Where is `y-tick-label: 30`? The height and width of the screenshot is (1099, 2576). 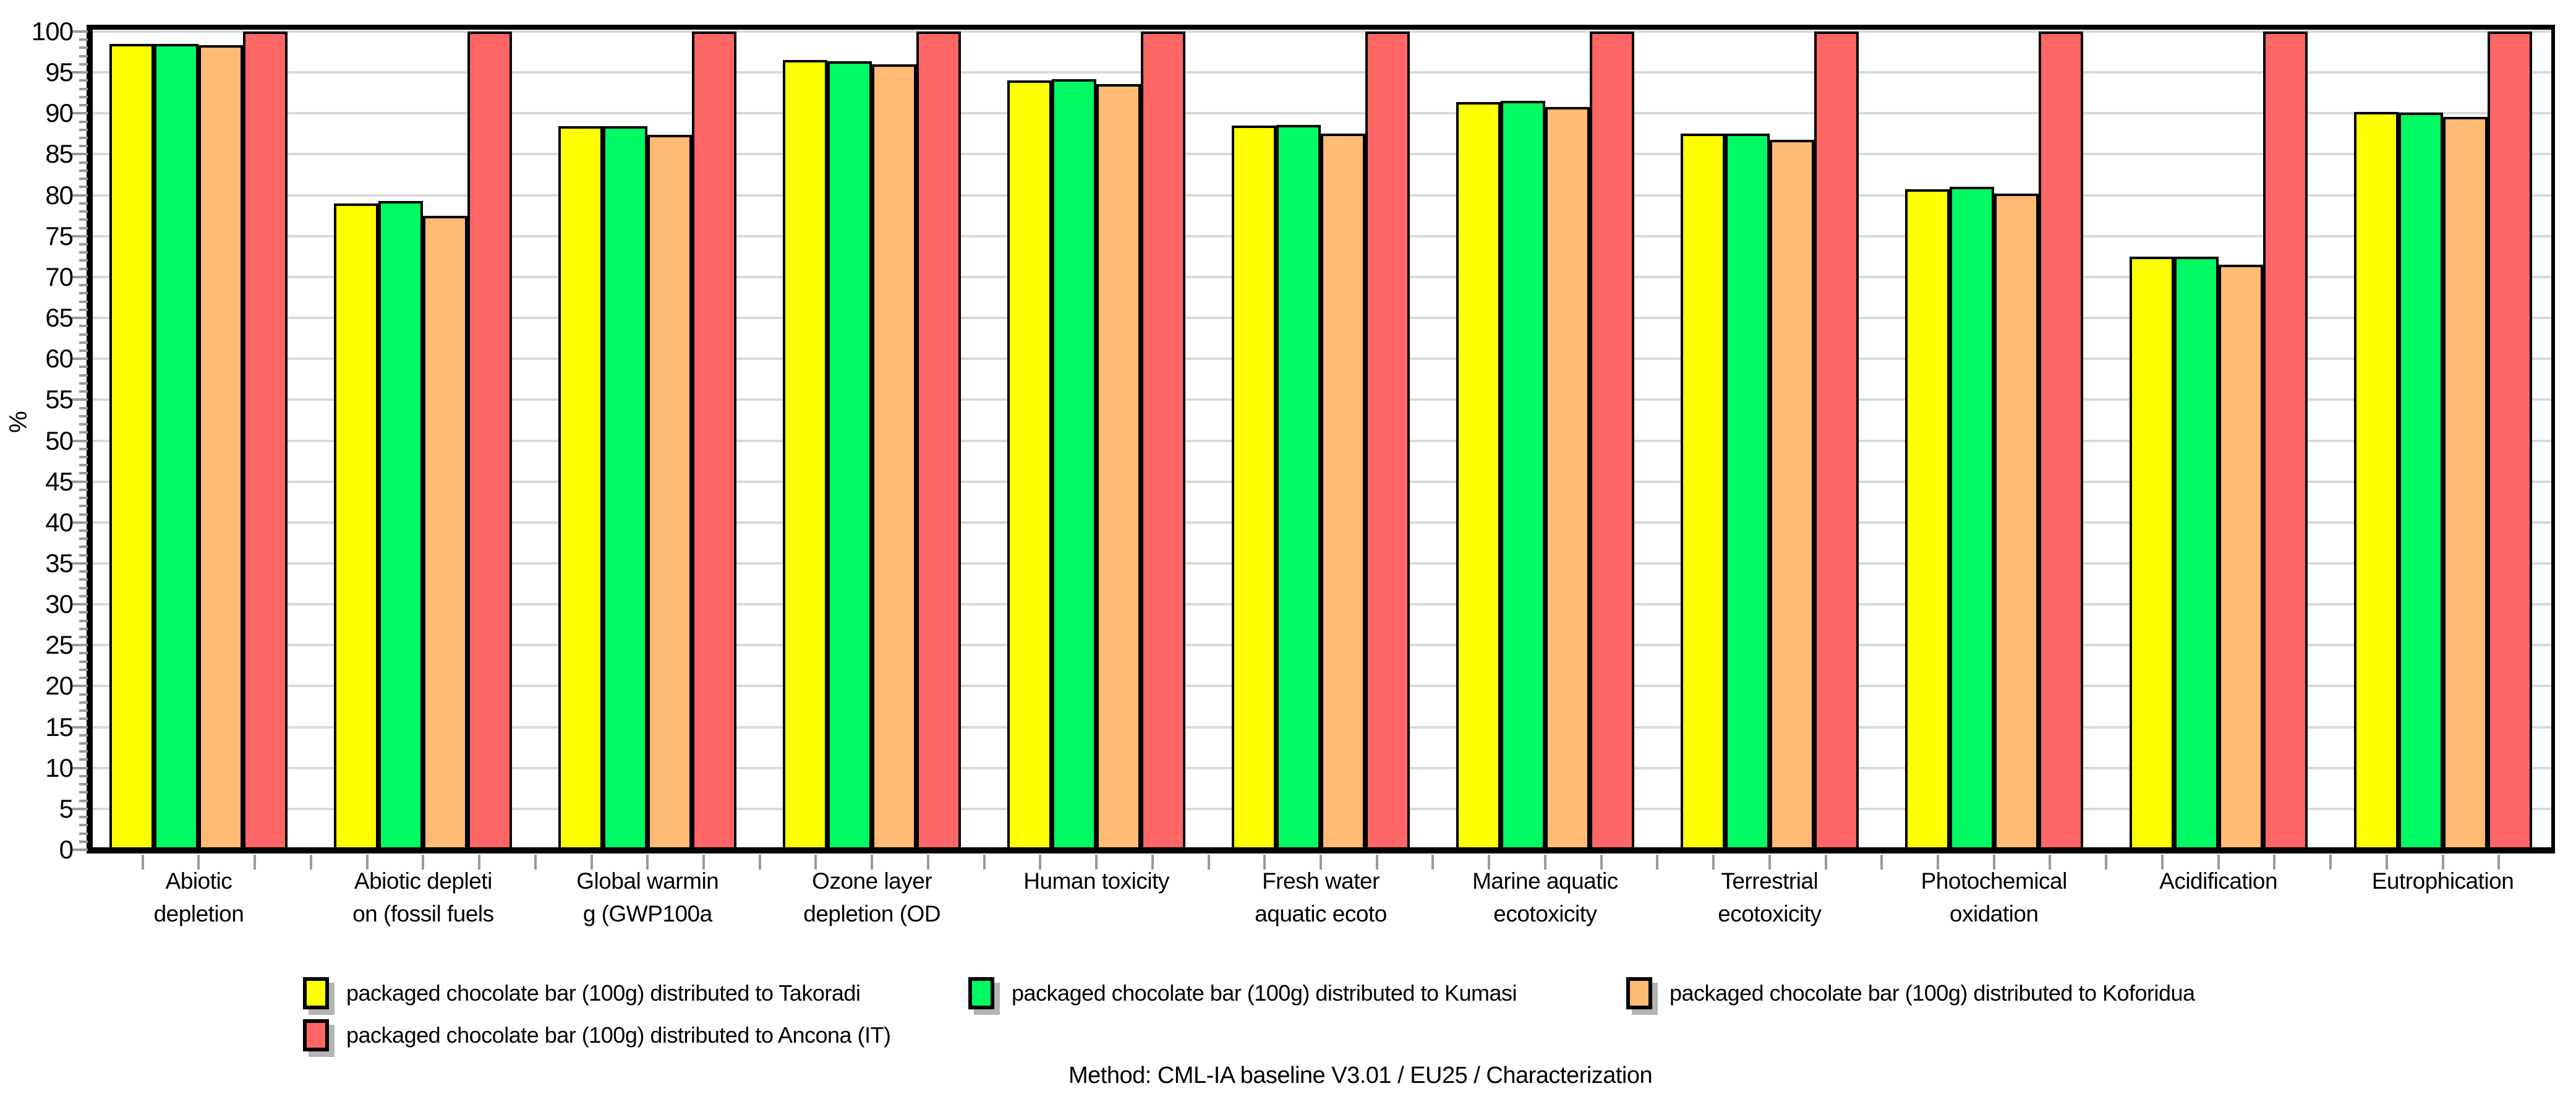 y-tick-label: 30 is located at coordinates (59, 604).